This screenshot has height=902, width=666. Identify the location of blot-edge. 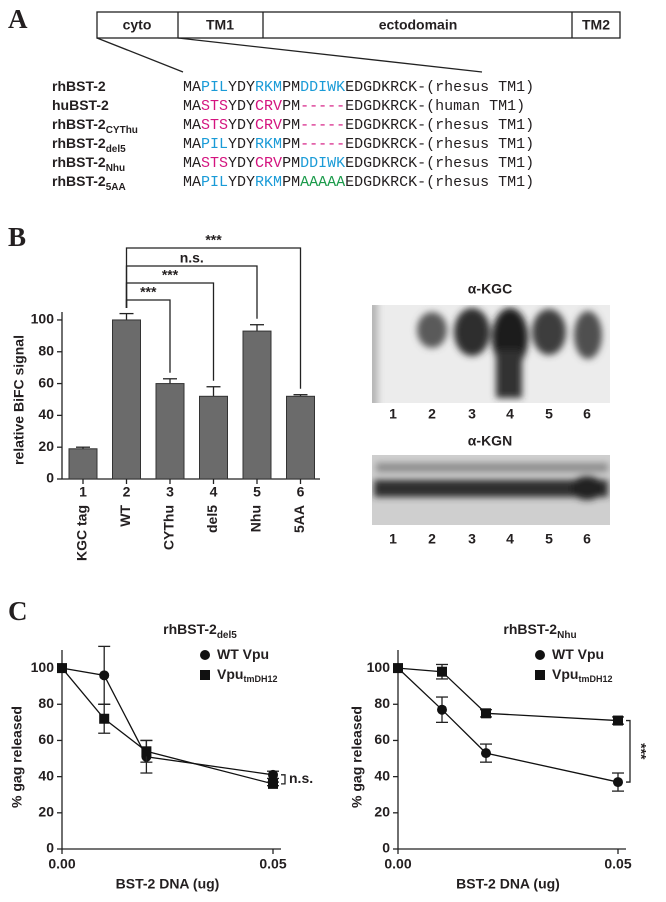
(375, 354).